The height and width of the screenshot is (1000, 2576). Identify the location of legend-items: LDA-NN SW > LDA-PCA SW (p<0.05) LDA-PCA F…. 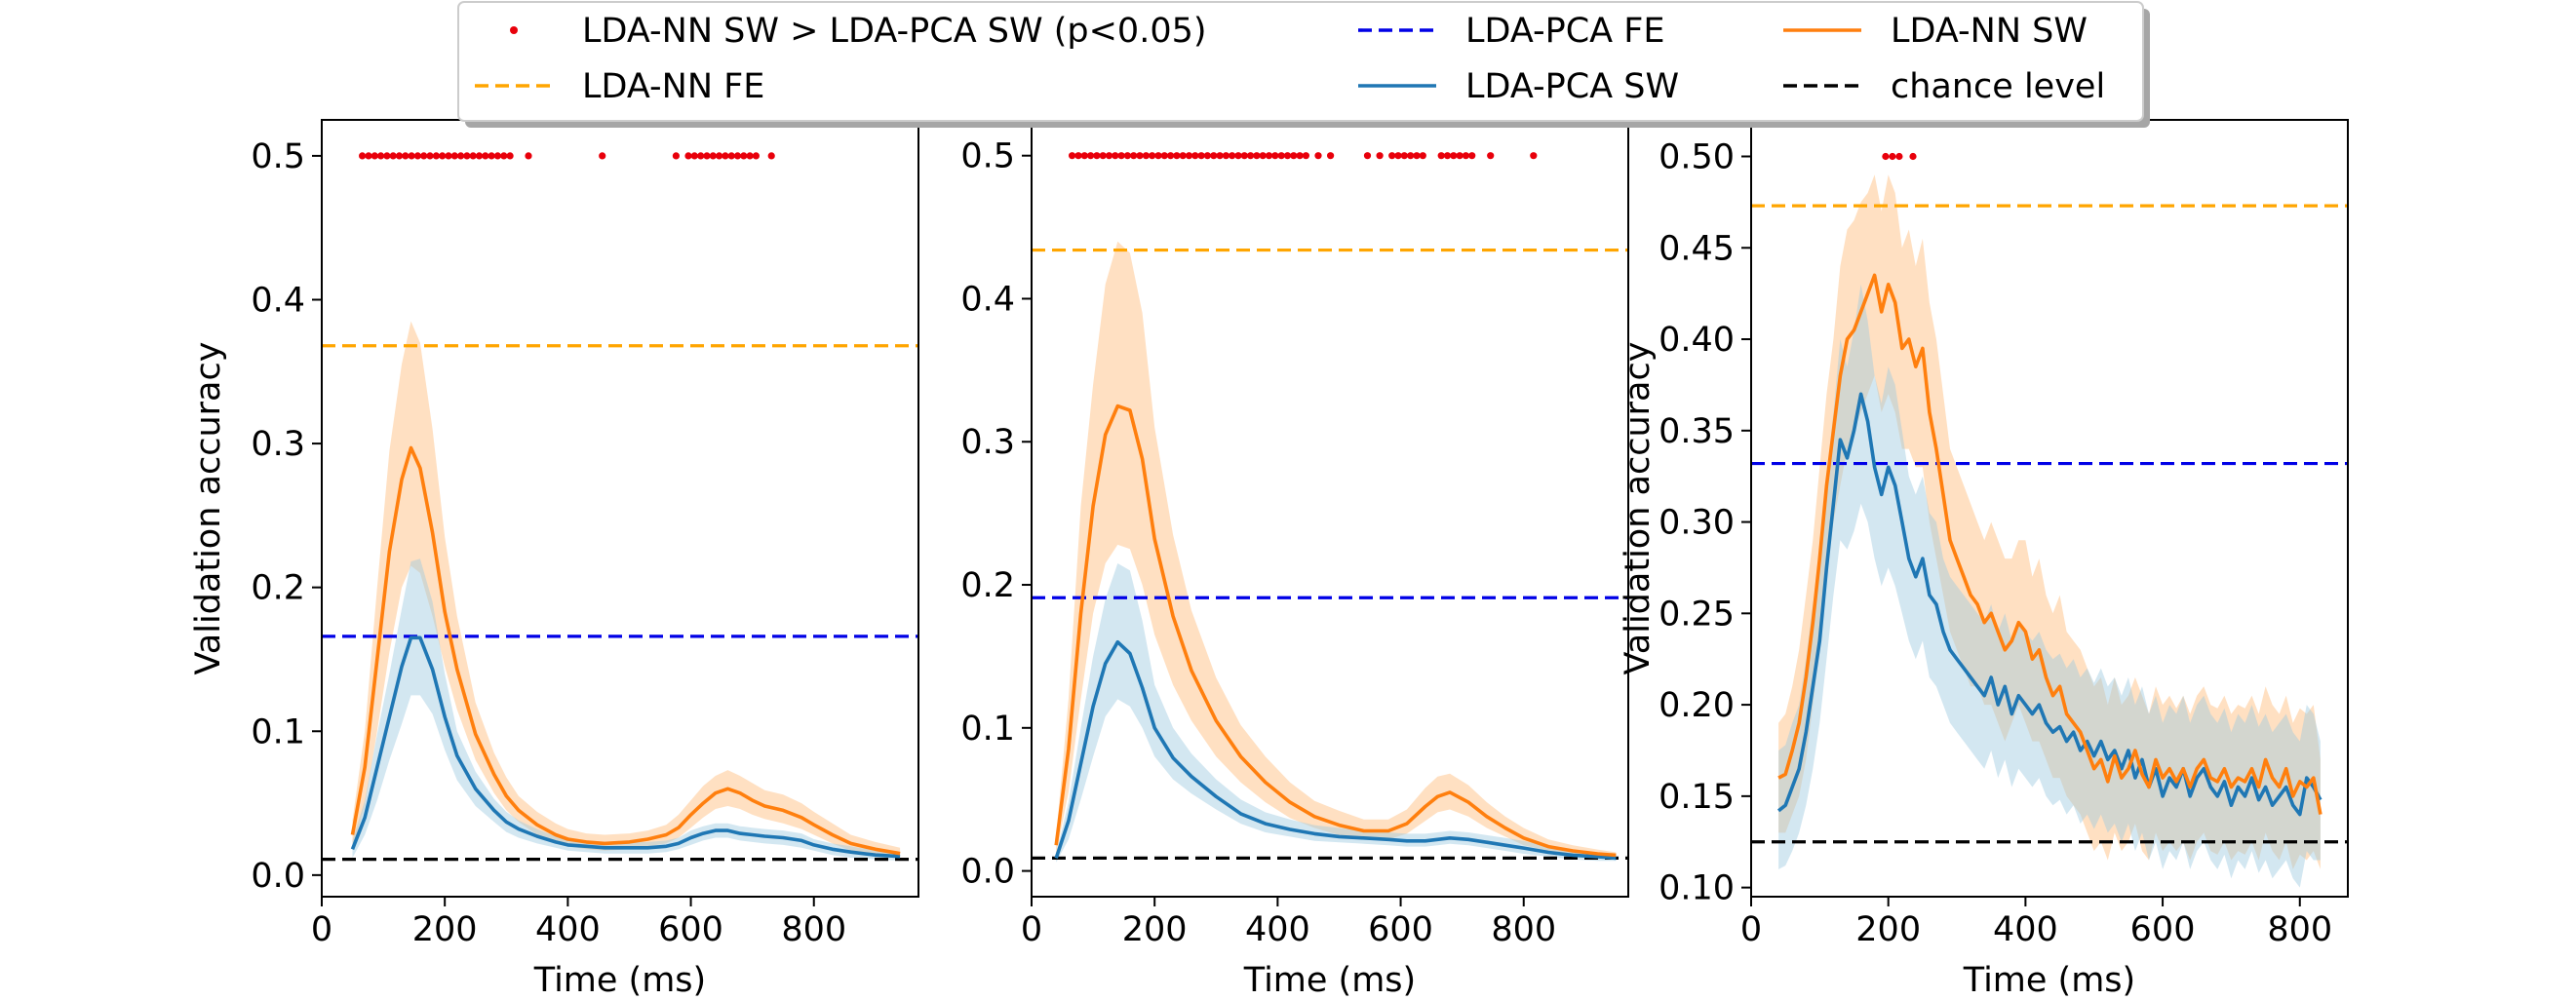
(1290, 59).